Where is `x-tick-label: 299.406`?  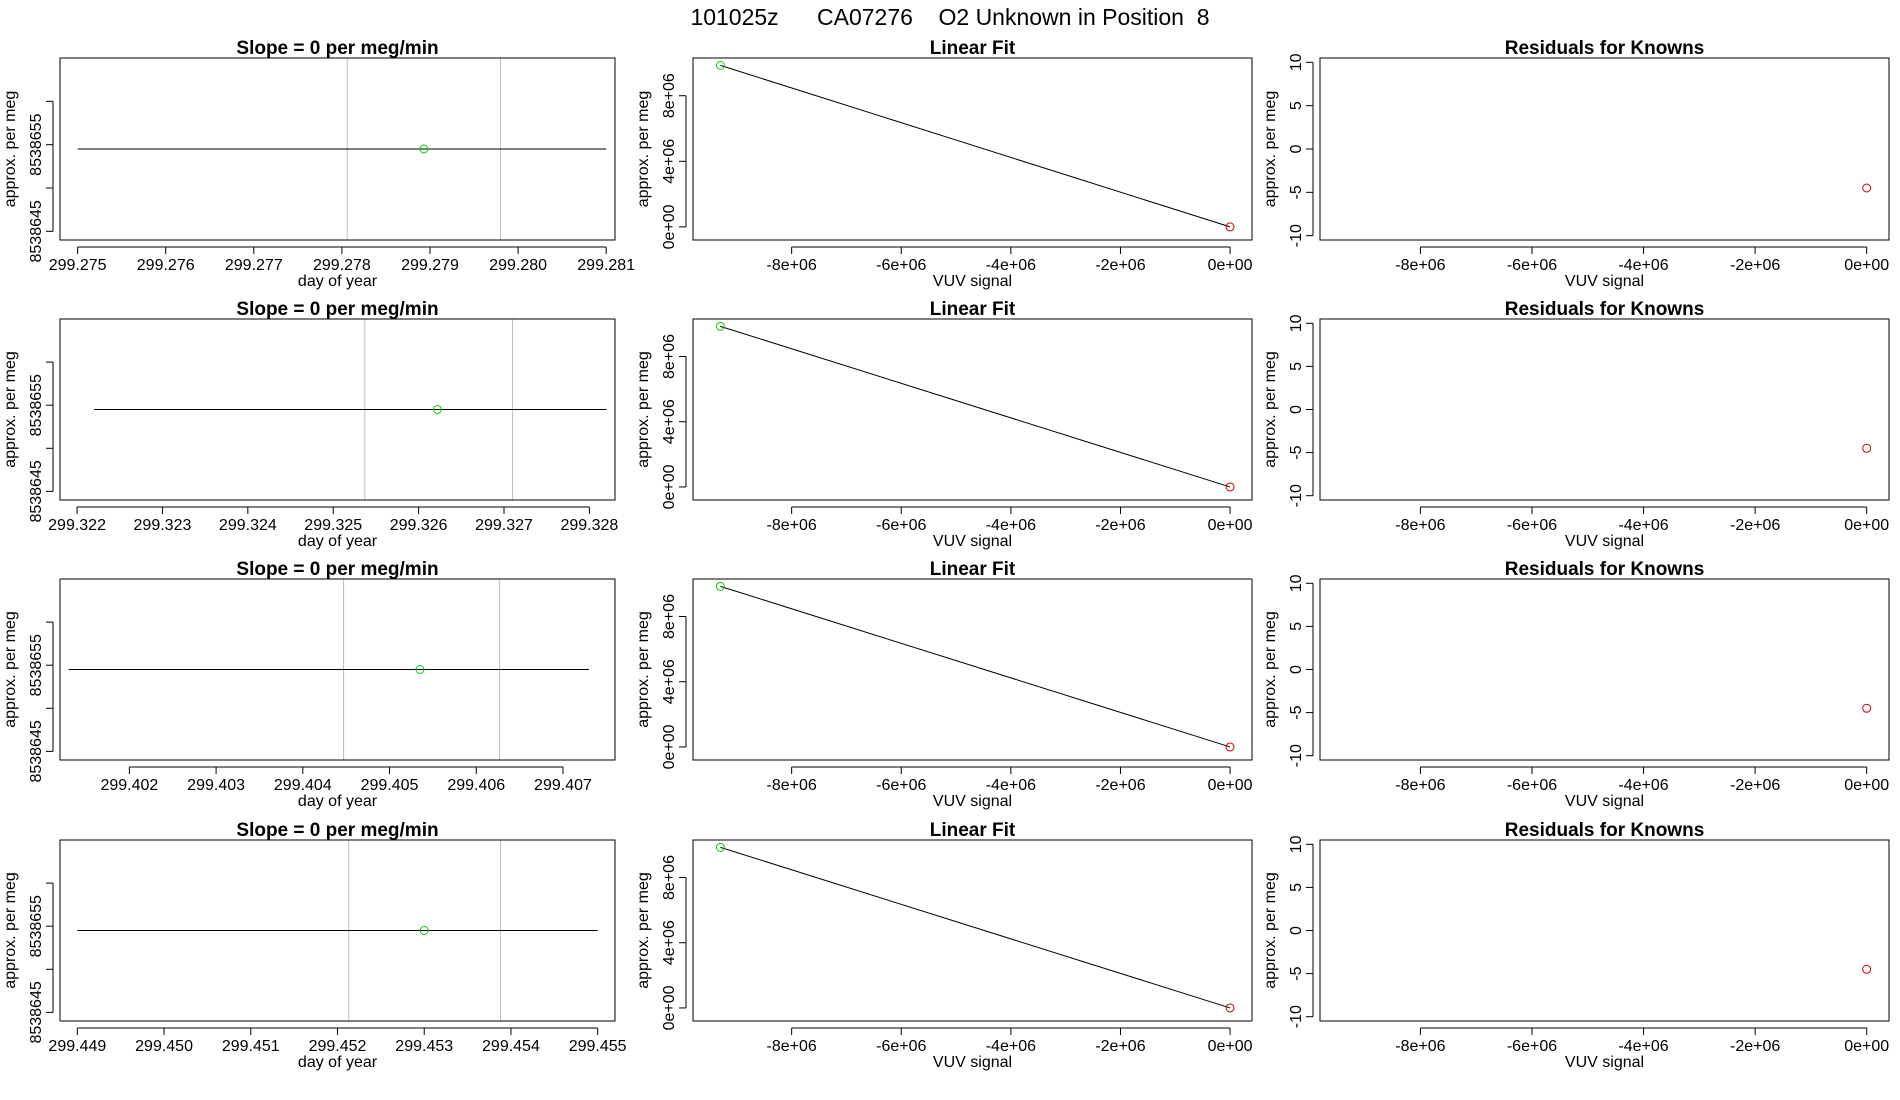
x-tick-label: 299.406 is located at coordinates (476, 785).